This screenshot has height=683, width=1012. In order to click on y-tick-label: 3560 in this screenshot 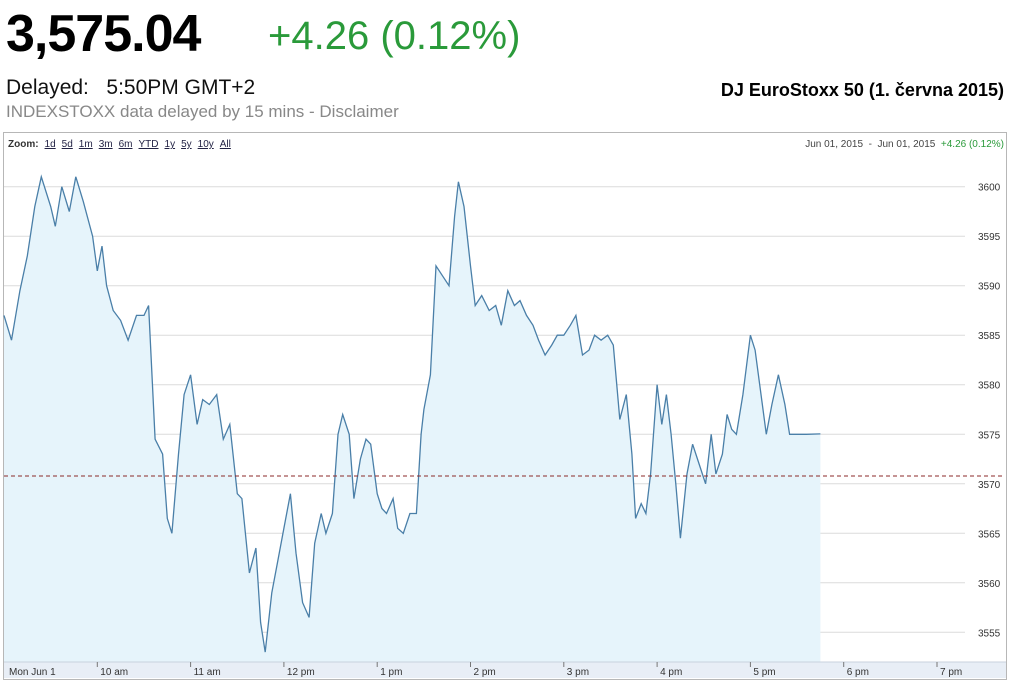, I will do `click(989, 584)`.